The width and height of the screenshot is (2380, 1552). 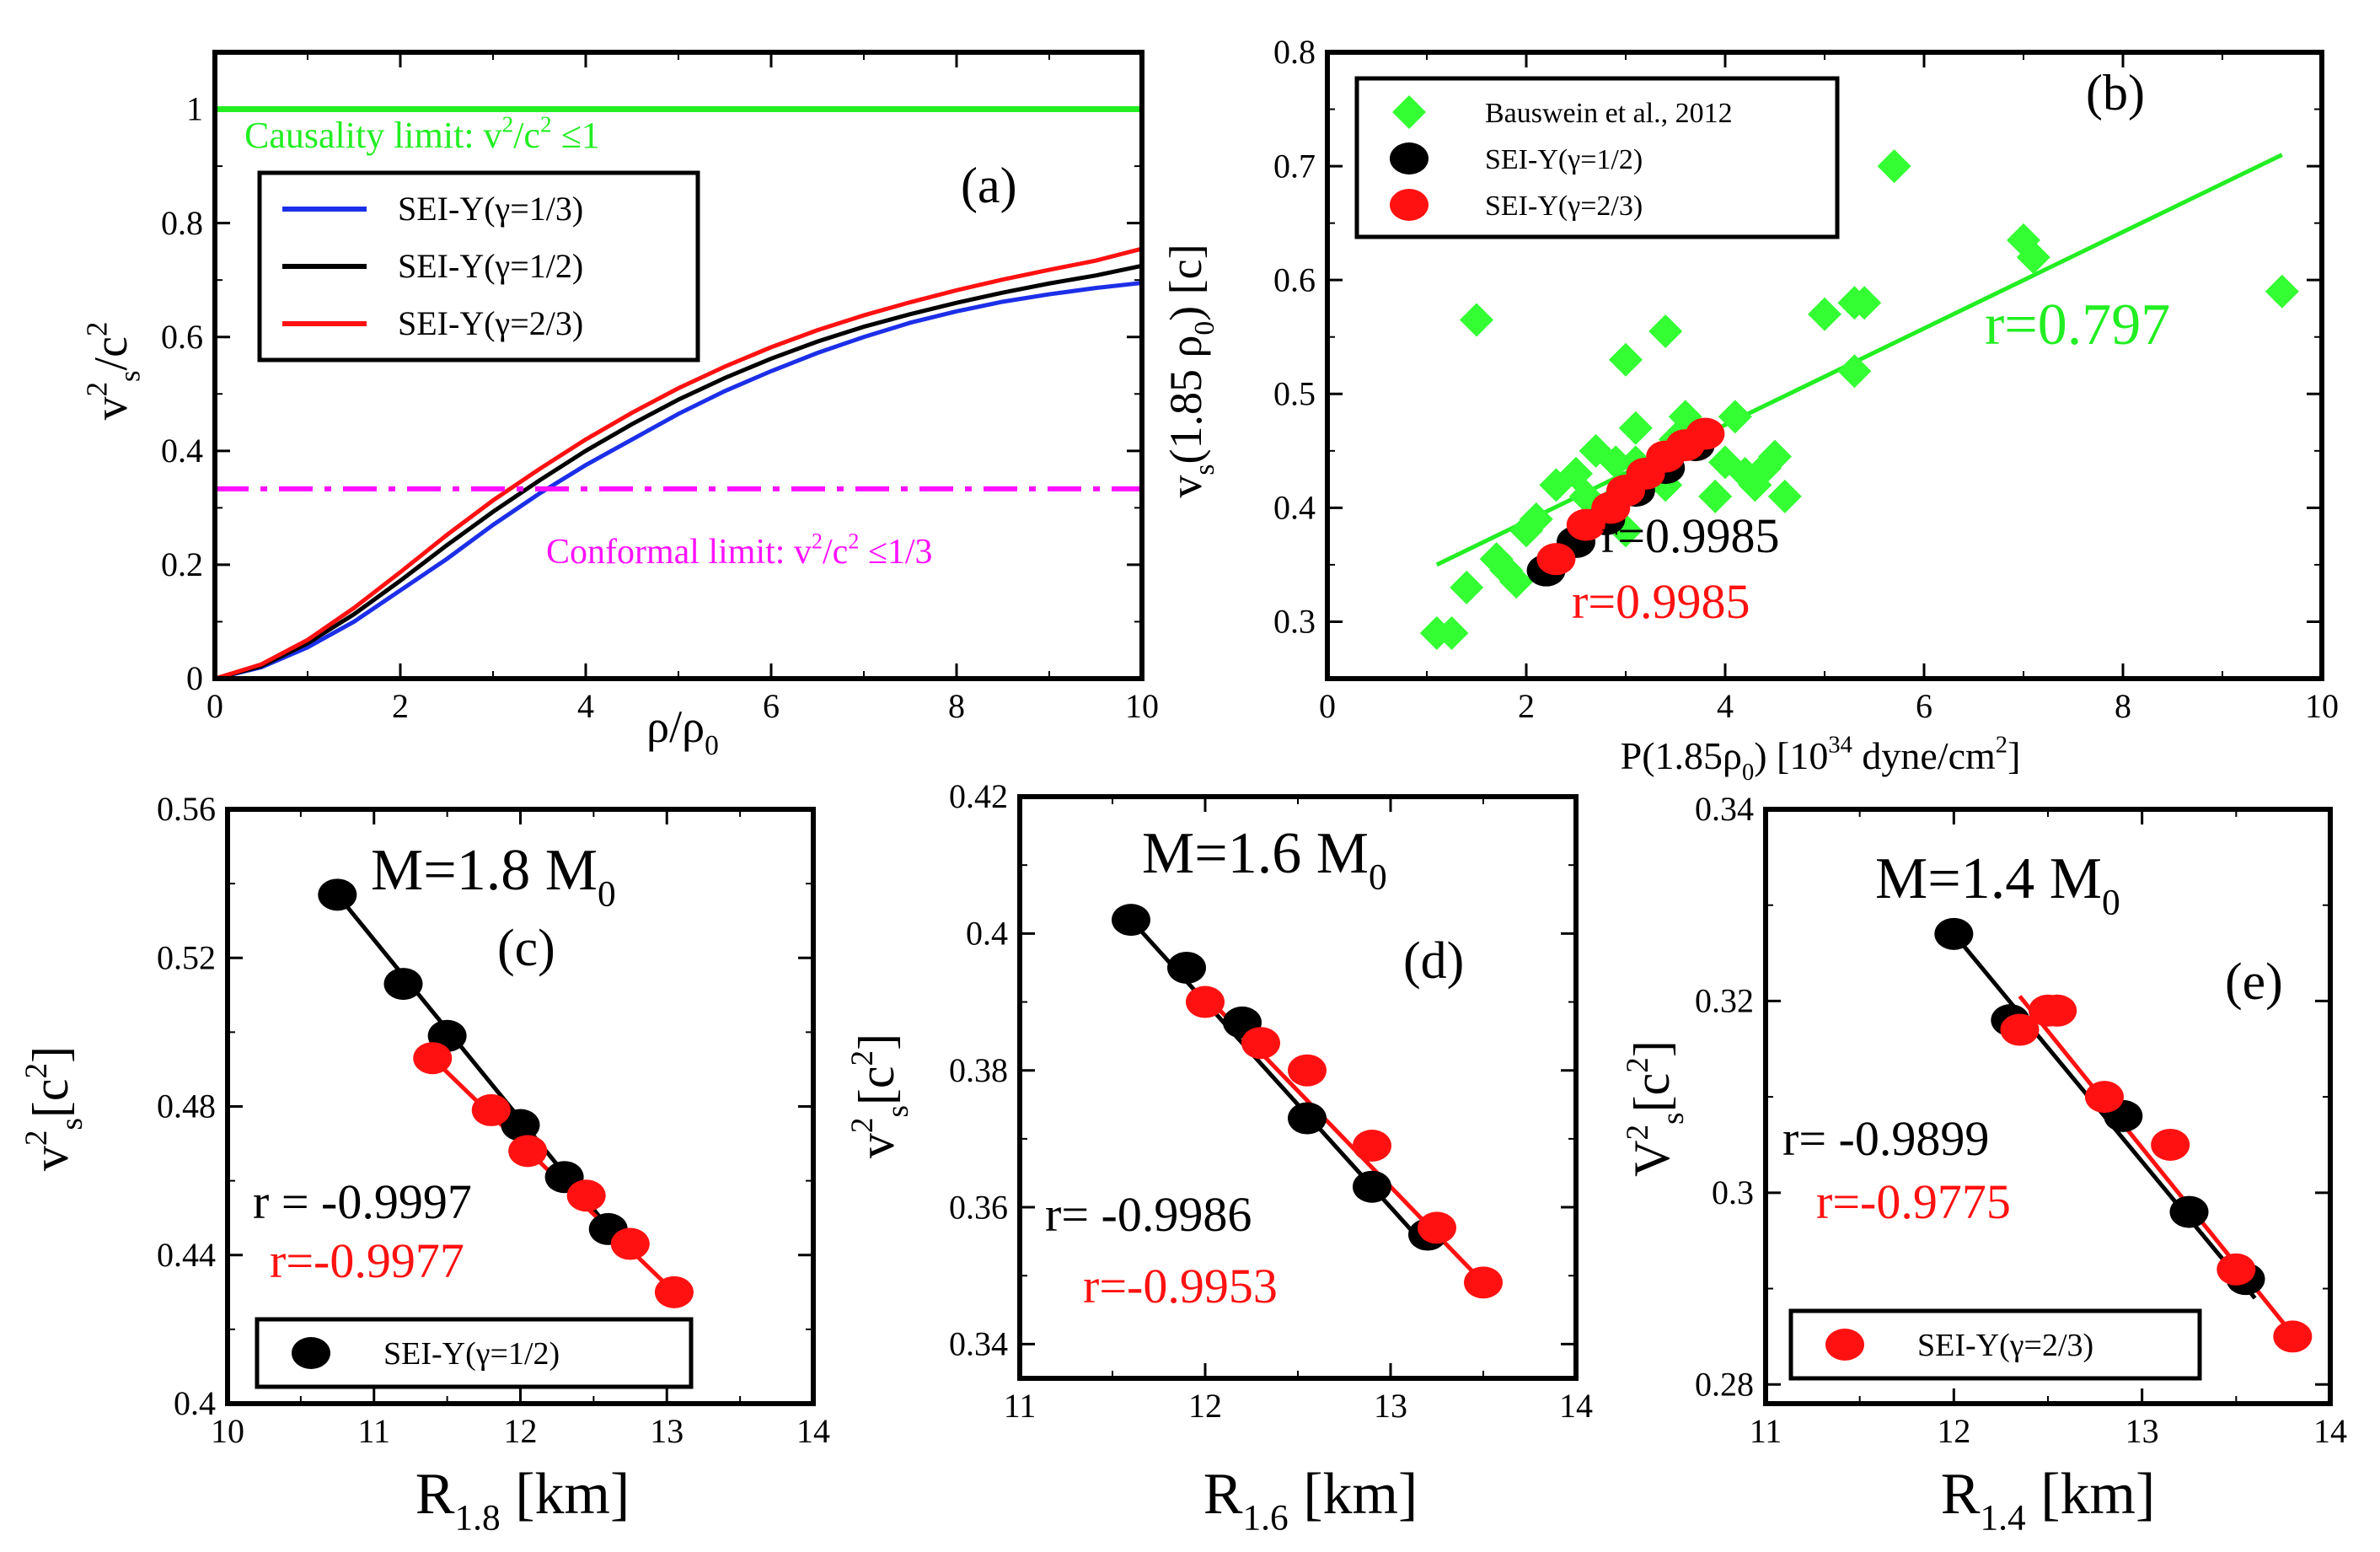 I want to click on panel-title-part: M=1.4 M, so click(x=1988, y=878).